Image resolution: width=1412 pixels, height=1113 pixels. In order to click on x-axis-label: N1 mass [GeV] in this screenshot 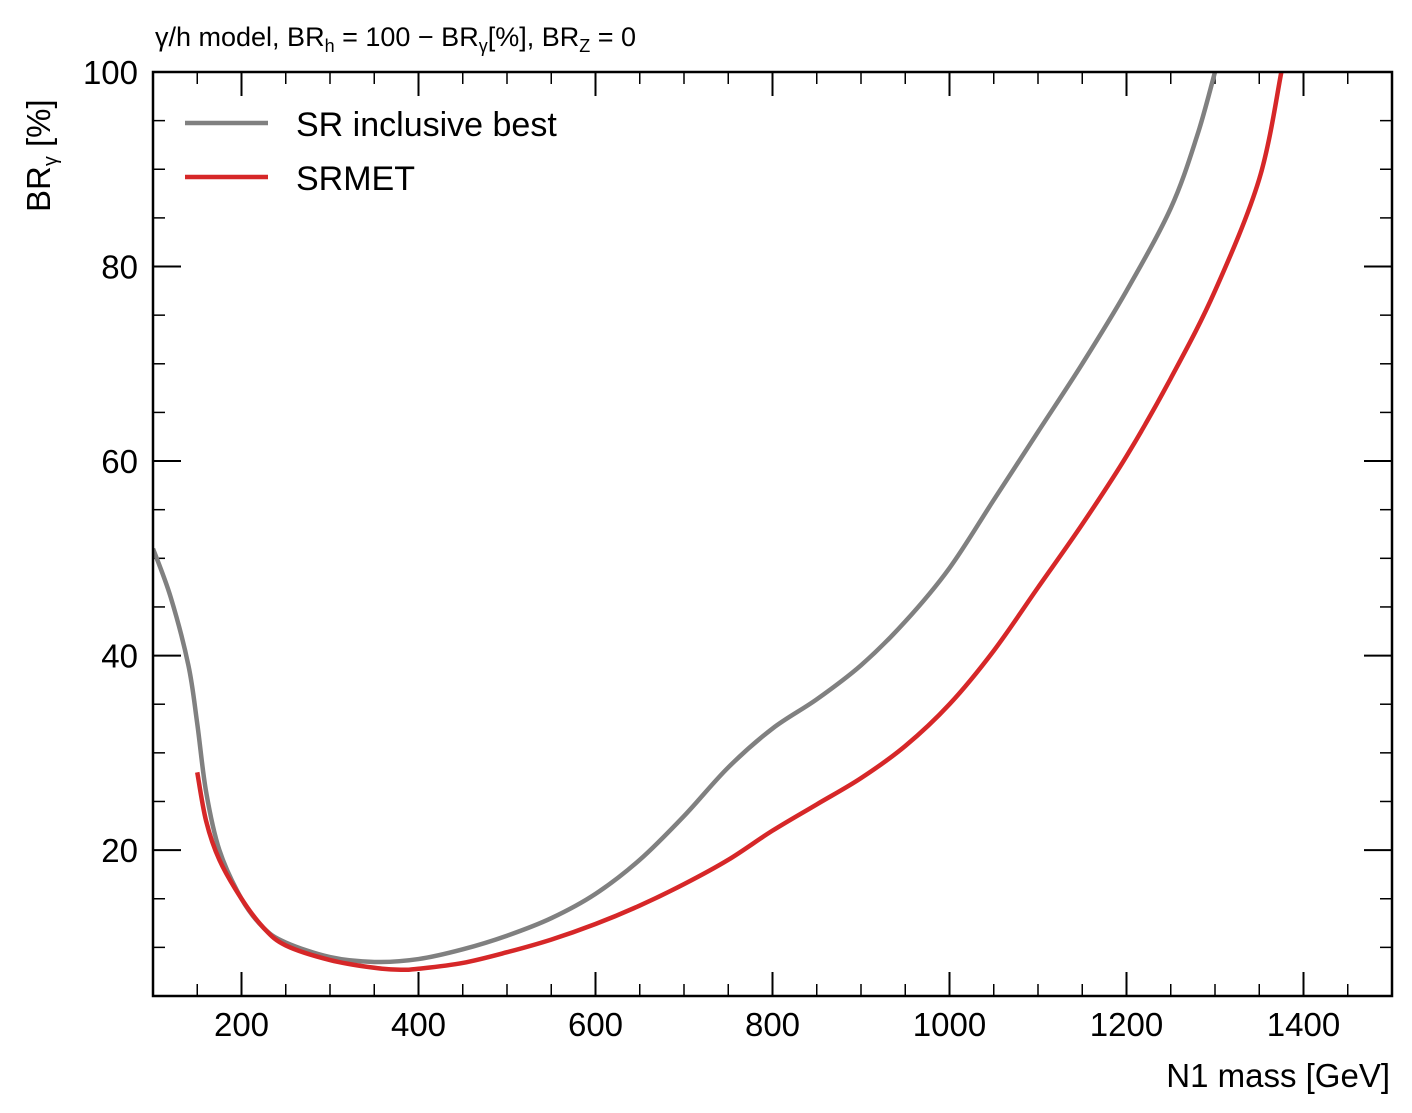, I will do `click(1278, 1075)`.